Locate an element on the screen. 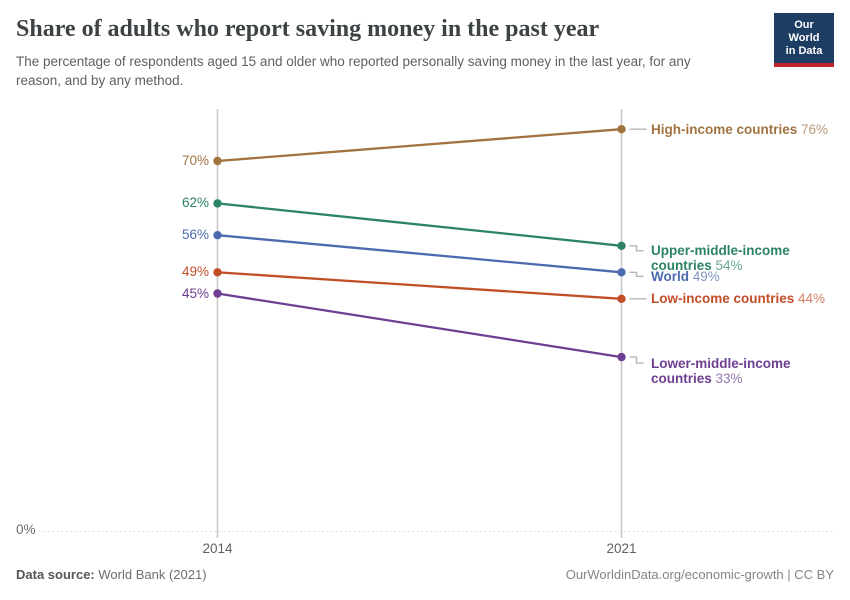 The height and width of the screenshot is (600, 850). data-point-world-2014 is located at coordinates (217, 235).